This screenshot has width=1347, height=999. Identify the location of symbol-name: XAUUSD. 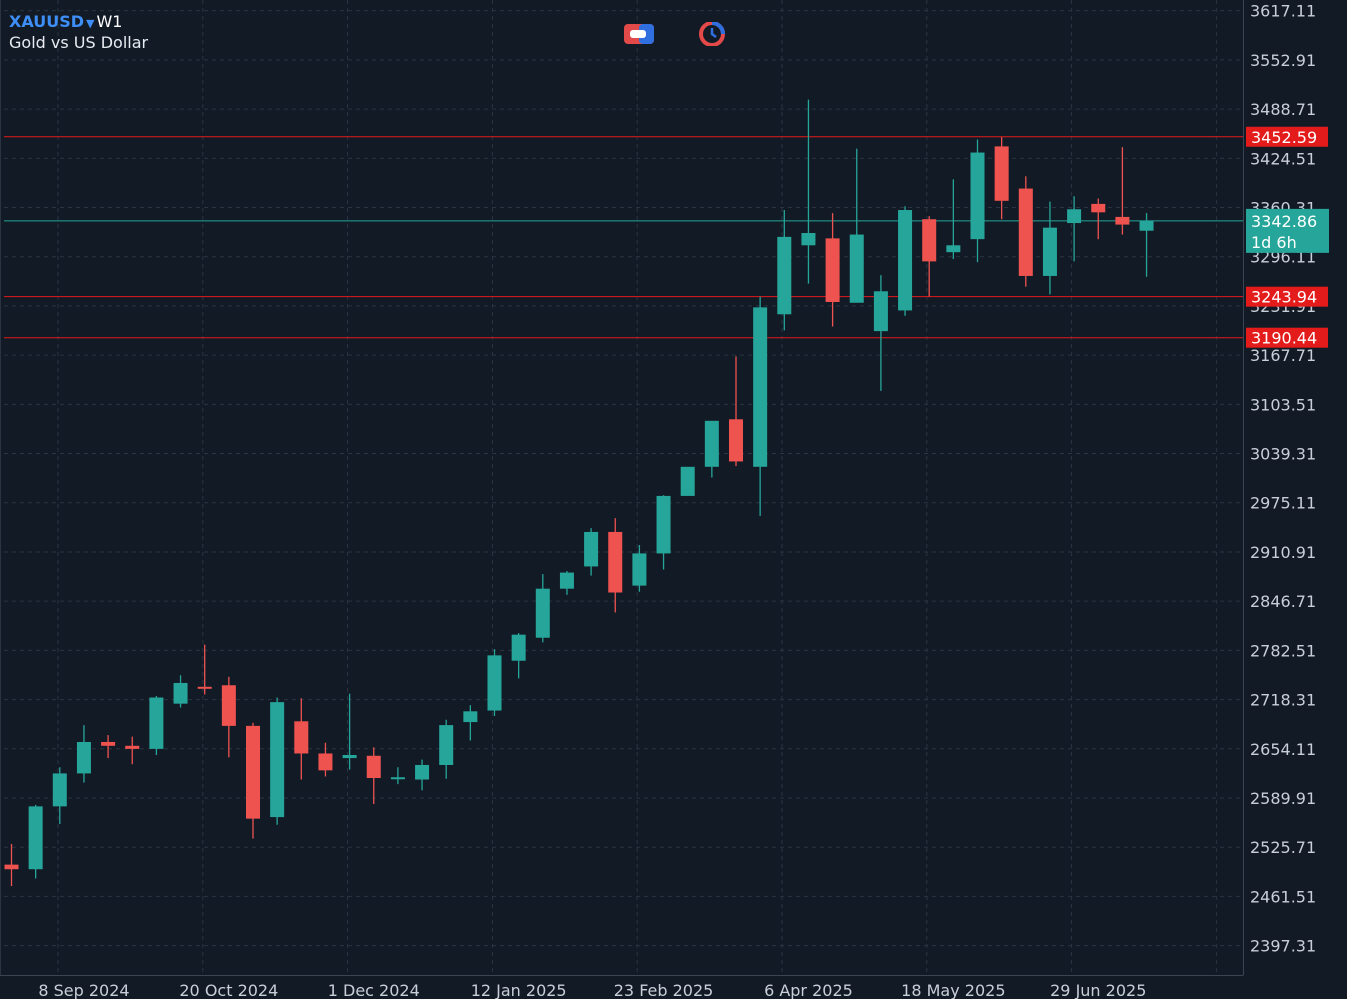
(47, 21).